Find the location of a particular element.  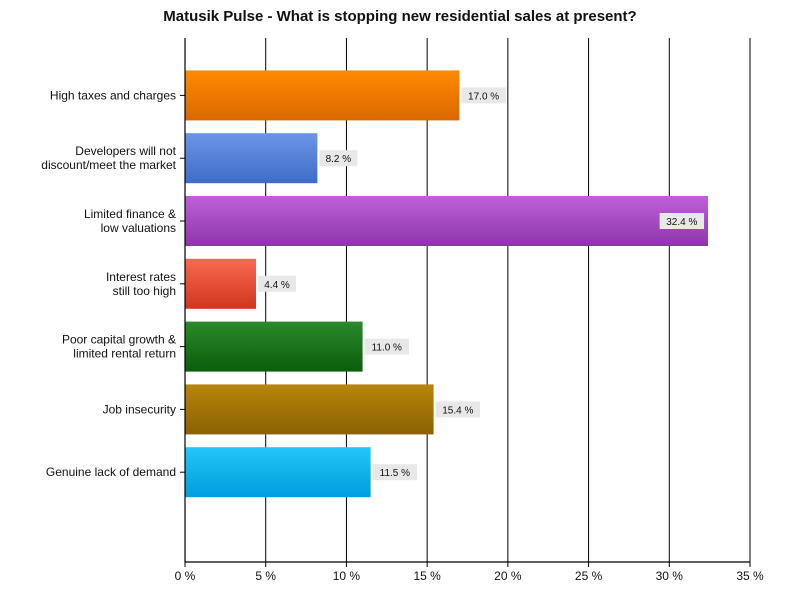

value-label: 11.0 % is located at coordinates (387, 348).